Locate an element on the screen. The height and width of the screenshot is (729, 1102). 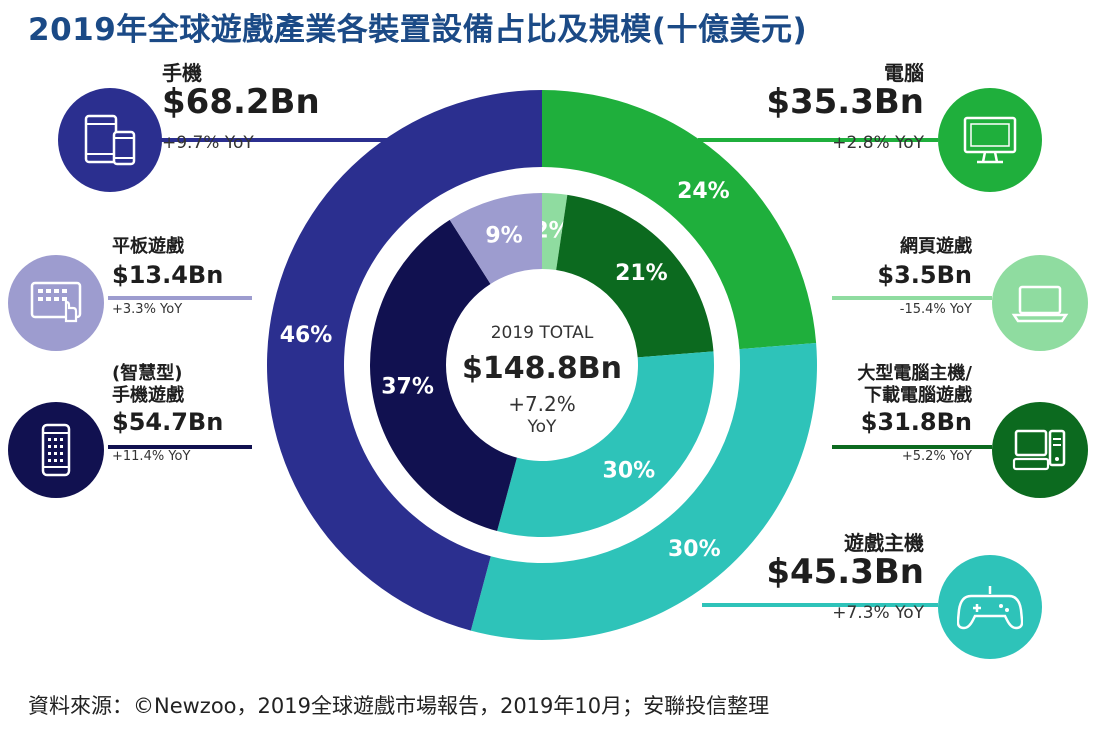
label-tablet-value: $13.4Bn is located at coordinates (168, 275).